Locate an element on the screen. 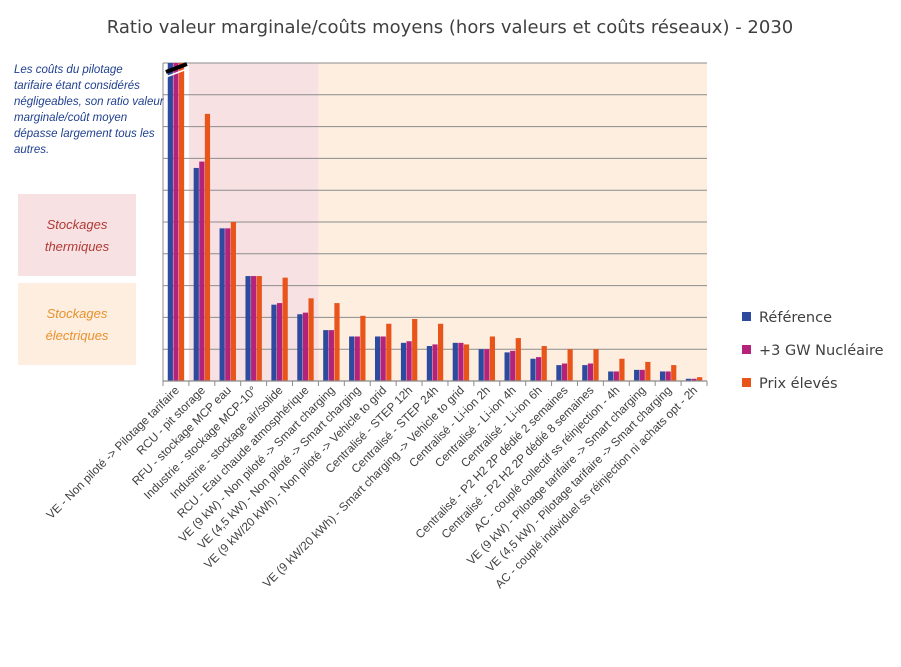 The width and height of the screenshot is (901, 667). electric-box-line2: électriques is located at coordinates (77, 335).